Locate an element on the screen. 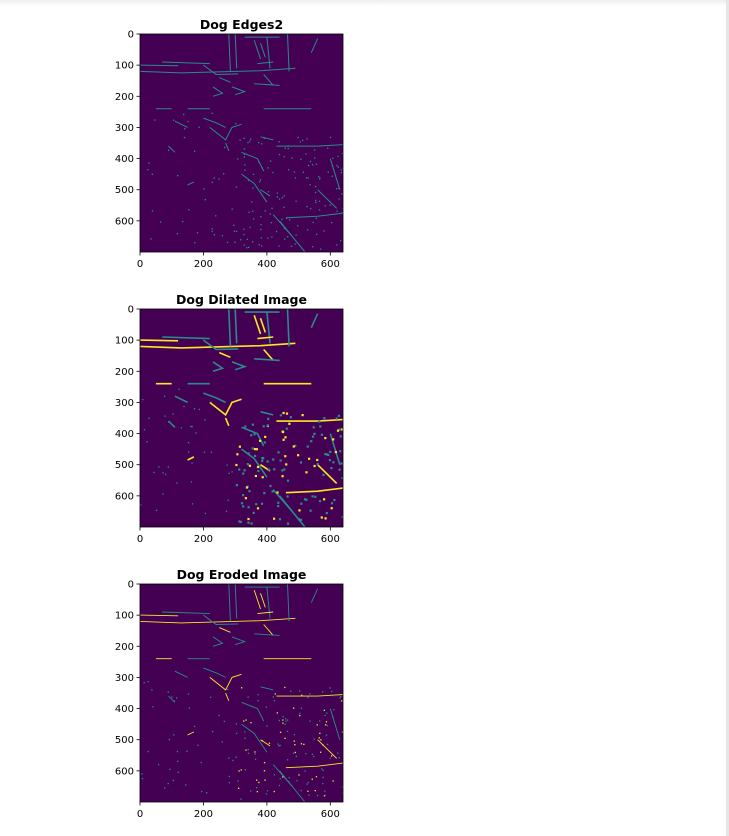 The image size is (729, 836). scrollbar-track is located at coordinates (727, 418).